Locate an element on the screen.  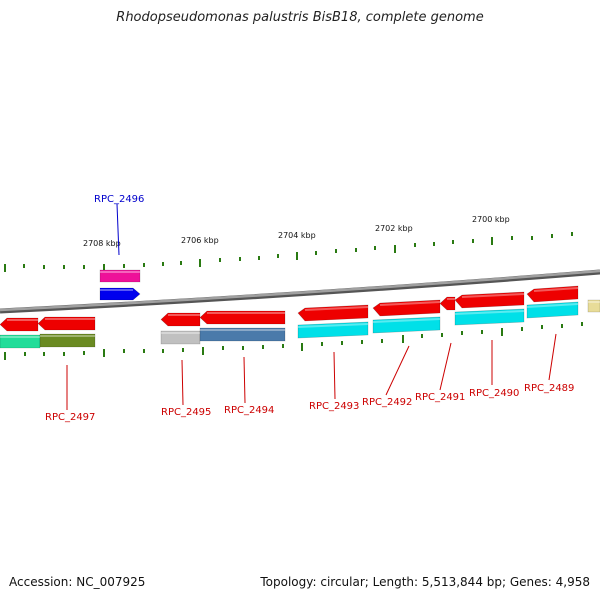
kbp-label: 2700 kbp is located at coordinates (491, 219).